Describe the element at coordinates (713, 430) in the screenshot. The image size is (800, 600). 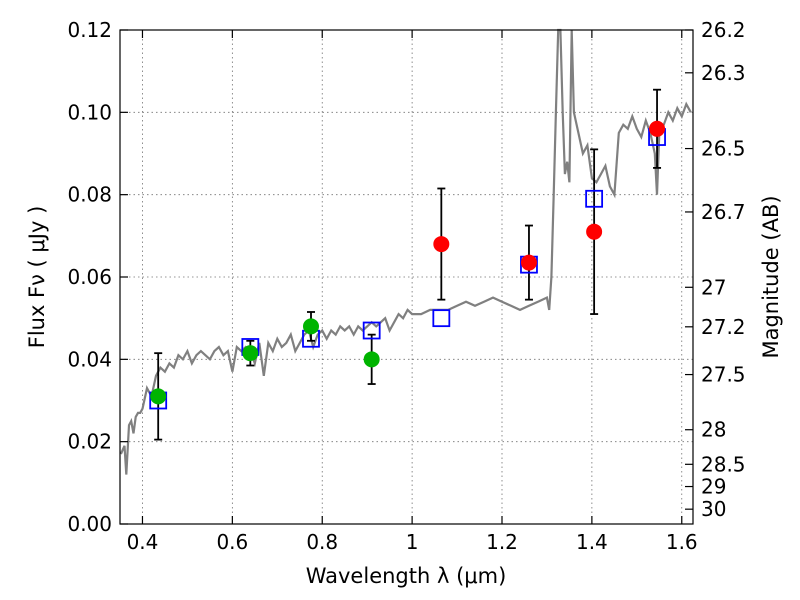
I see `right-tick-label: 28` at that location.